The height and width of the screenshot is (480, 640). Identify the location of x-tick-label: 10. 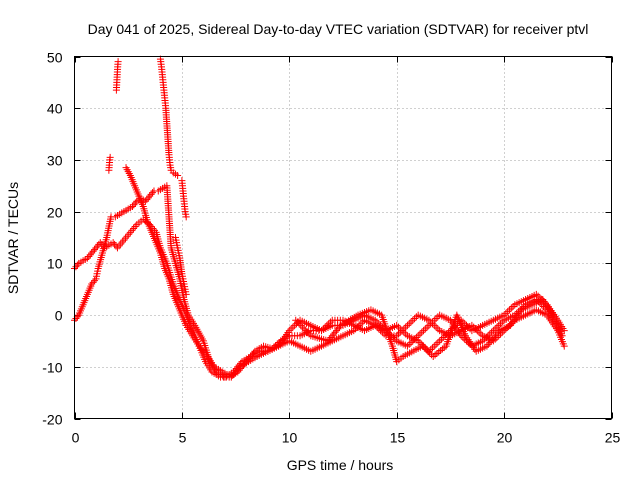
(290, 438).